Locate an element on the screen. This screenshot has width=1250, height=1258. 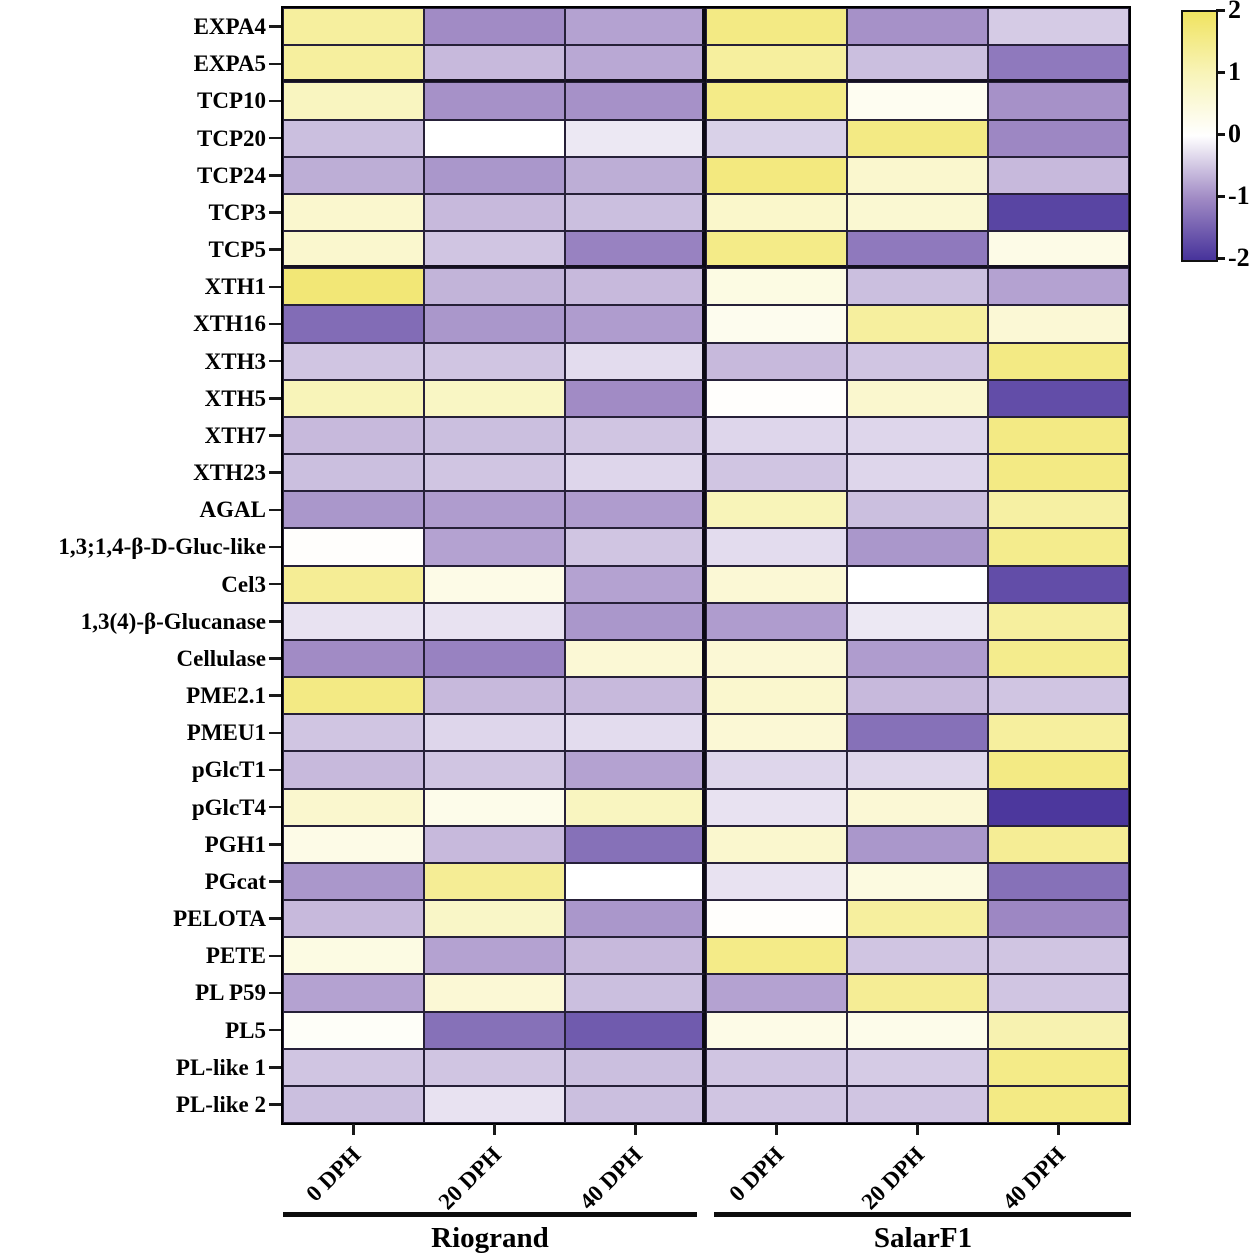
row-label: Cel3 is located at coordinates (243, 584).